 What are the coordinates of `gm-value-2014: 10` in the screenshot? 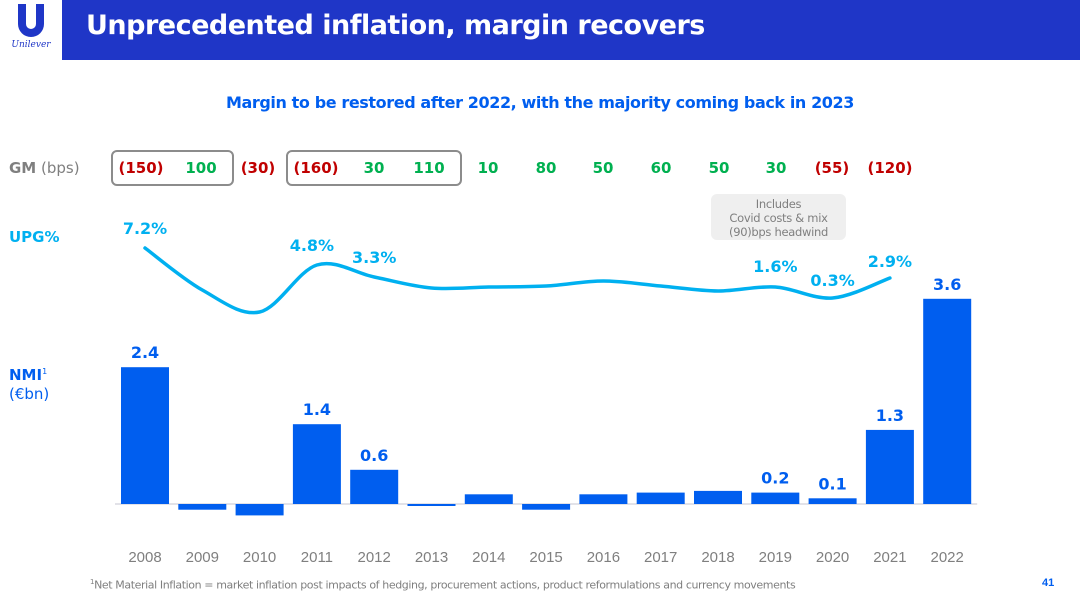 It's located at (488, 168).